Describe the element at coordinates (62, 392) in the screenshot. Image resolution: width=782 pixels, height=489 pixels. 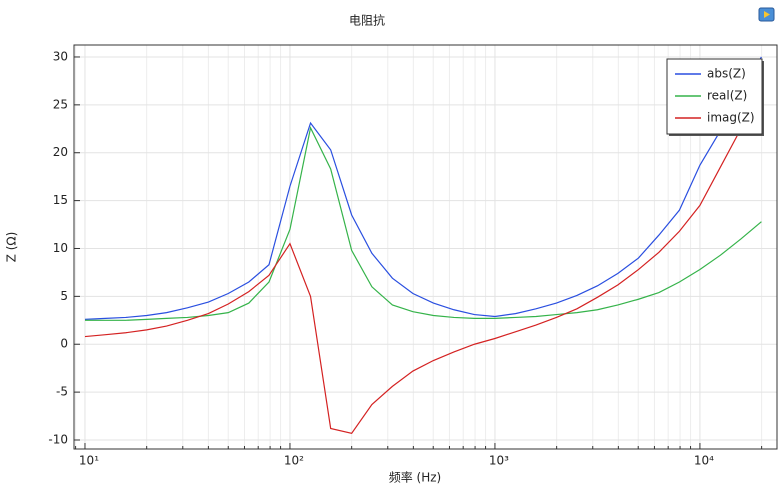
I see `y-tick-label: -5` at that location.